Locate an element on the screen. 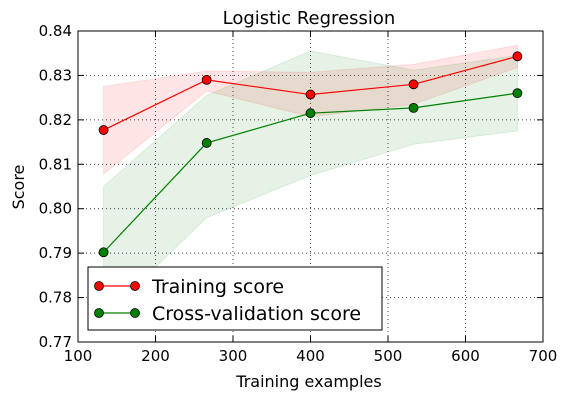  legend-marker-cv-right is located at coordinates (135, 313).